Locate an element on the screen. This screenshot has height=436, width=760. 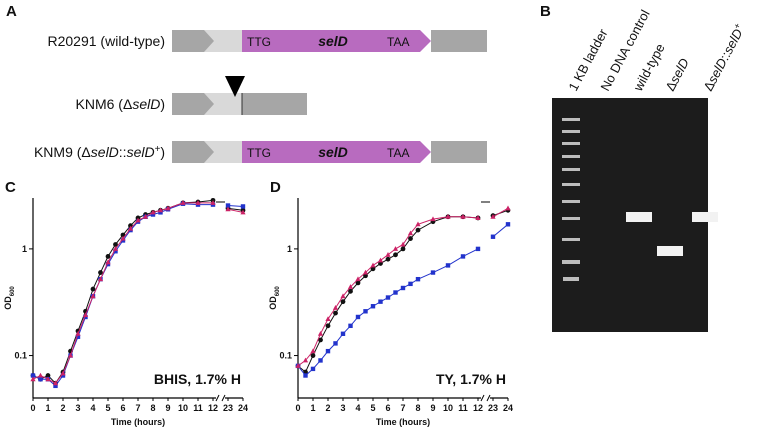
seld-gene is located at coordinates (336, 41).